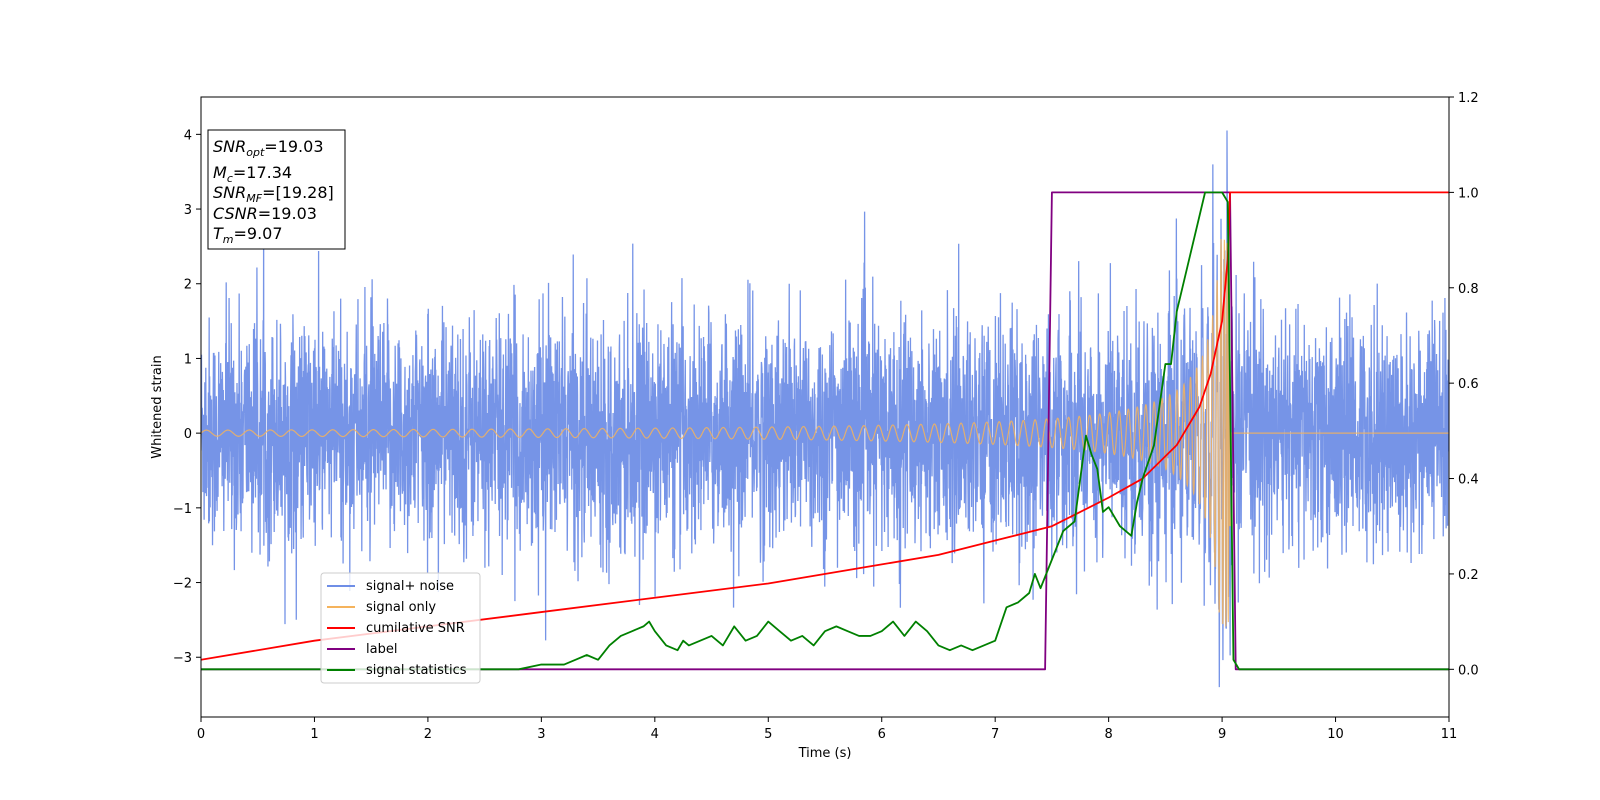 The image size is (1600, 800). What do you see at coordinates (188, 210) in the screenshot?
I see `y-tick-label: 3` at bounding box center [188, 210].